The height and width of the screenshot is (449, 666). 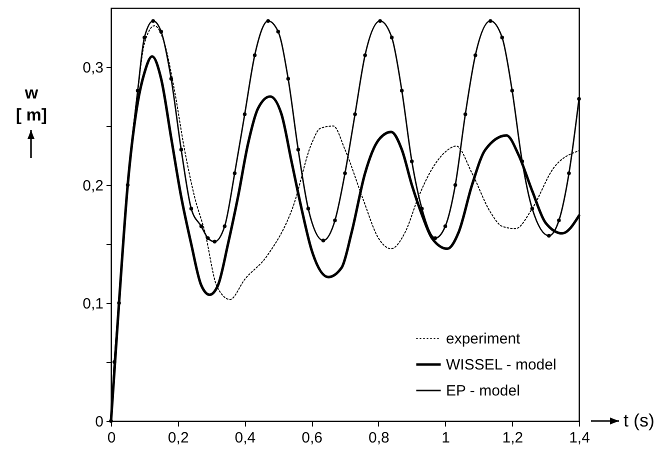 I want to click on y-axis-title: w [ m], so click(x=32, y=104).